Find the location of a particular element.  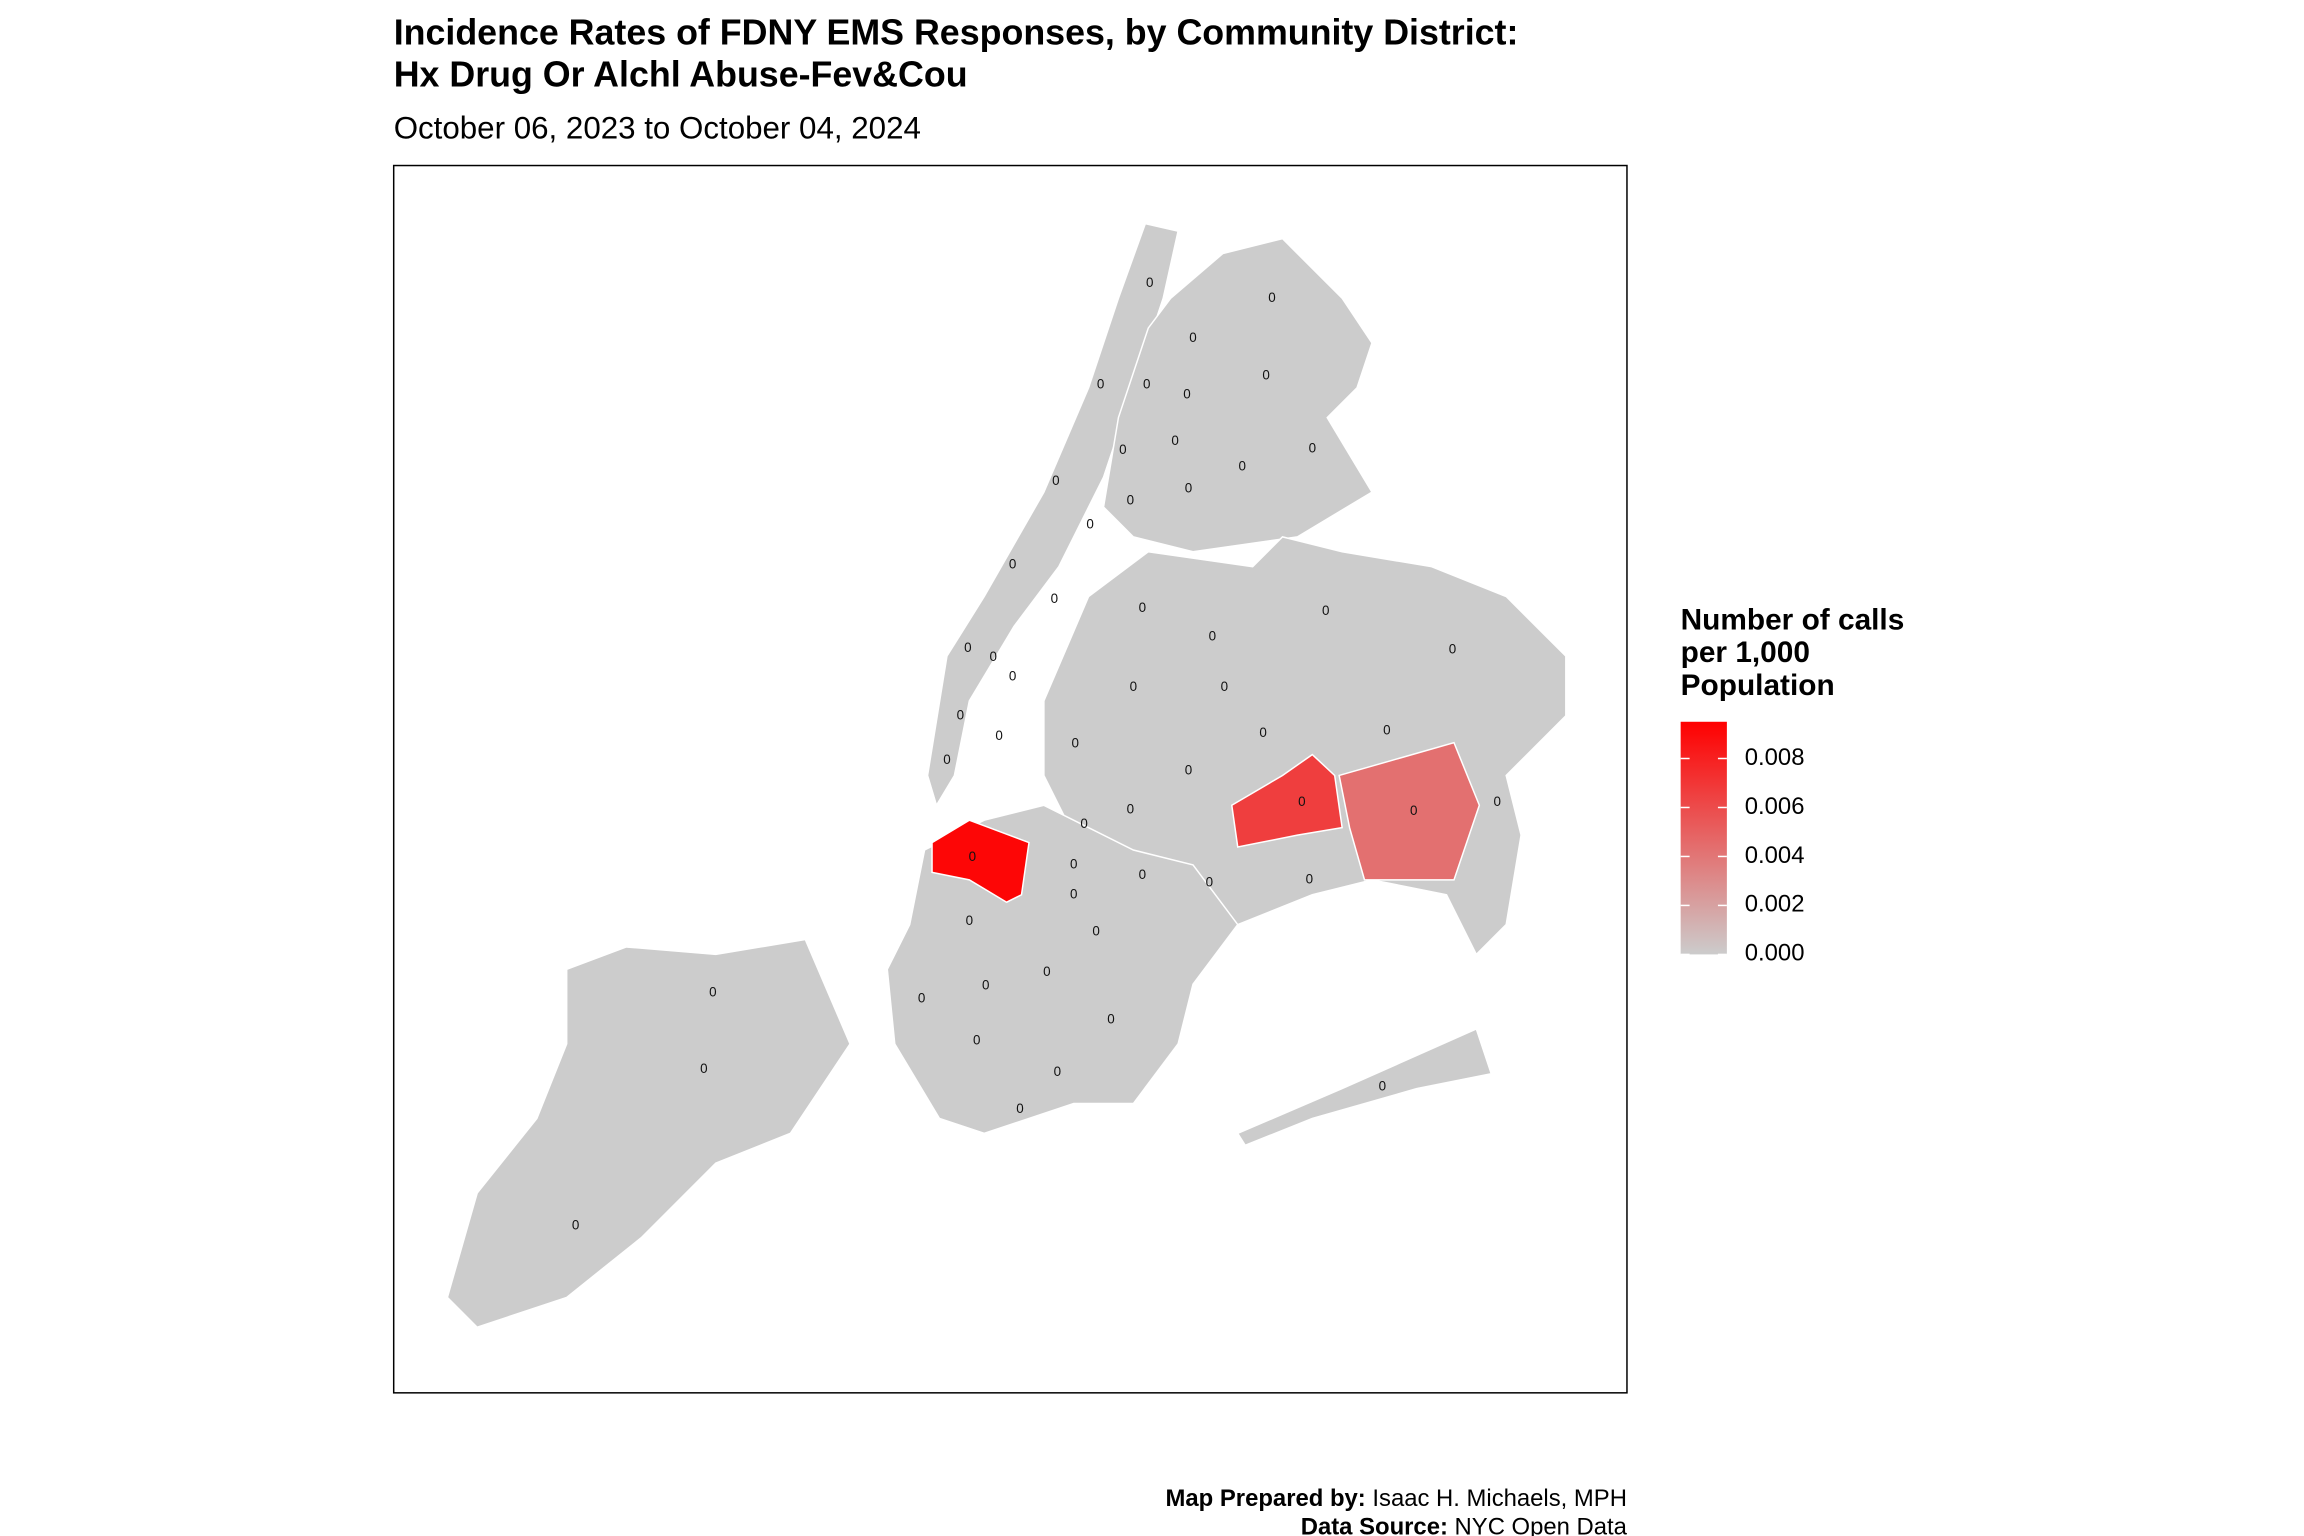

legend-title: Population is located at coordinates (1758, 685).